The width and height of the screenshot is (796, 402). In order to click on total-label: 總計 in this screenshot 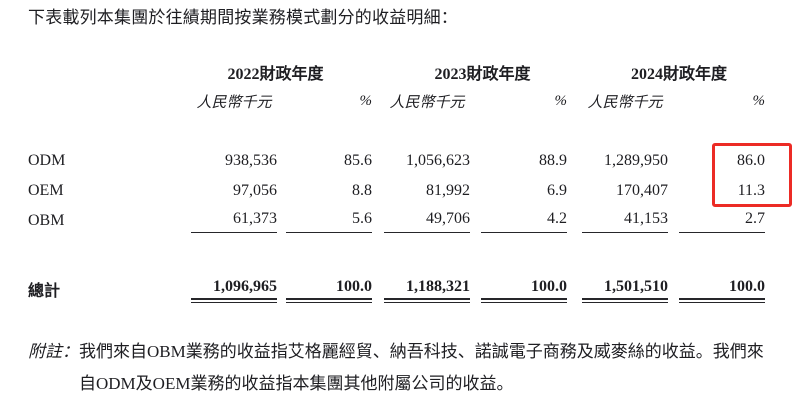, I will do `click(44, 291)`.